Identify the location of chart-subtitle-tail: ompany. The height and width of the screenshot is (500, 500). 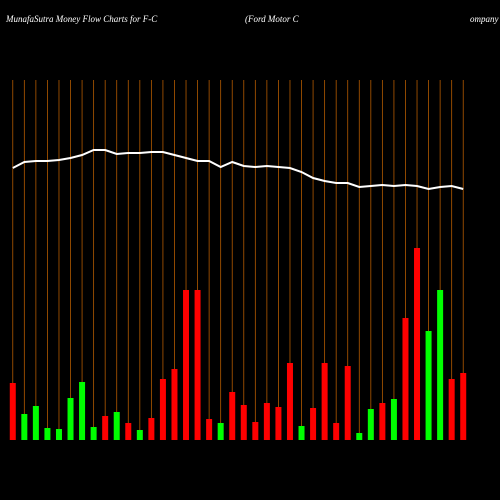
(484, 19).